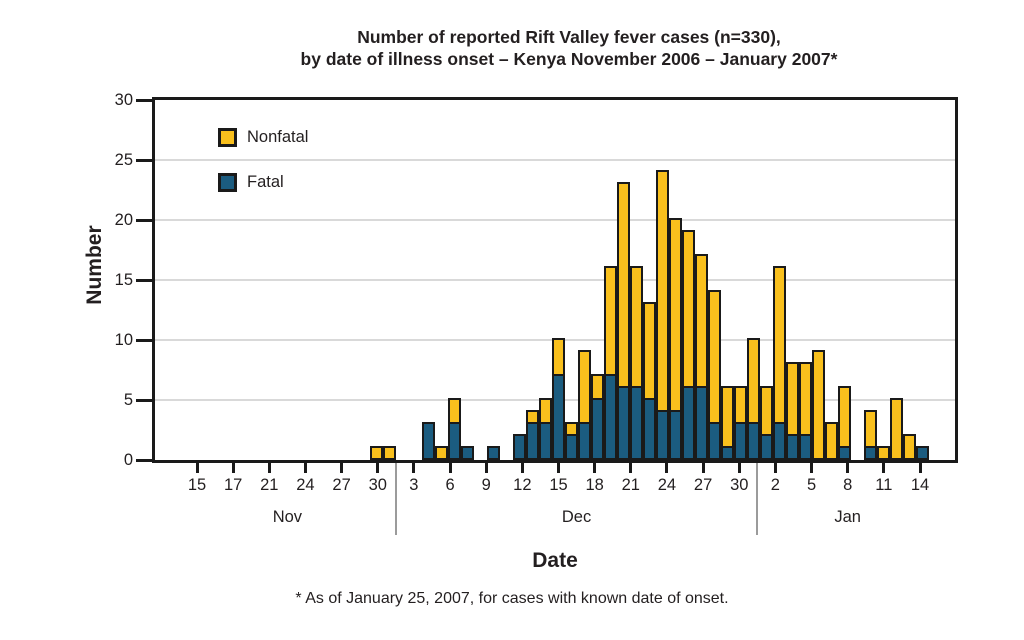 The height and width of the screenshot is (640, 1024). What do you see at coordinates (555, 220) in the screenshot?
I see `gridline-y20` at bounding box center [555, 220].